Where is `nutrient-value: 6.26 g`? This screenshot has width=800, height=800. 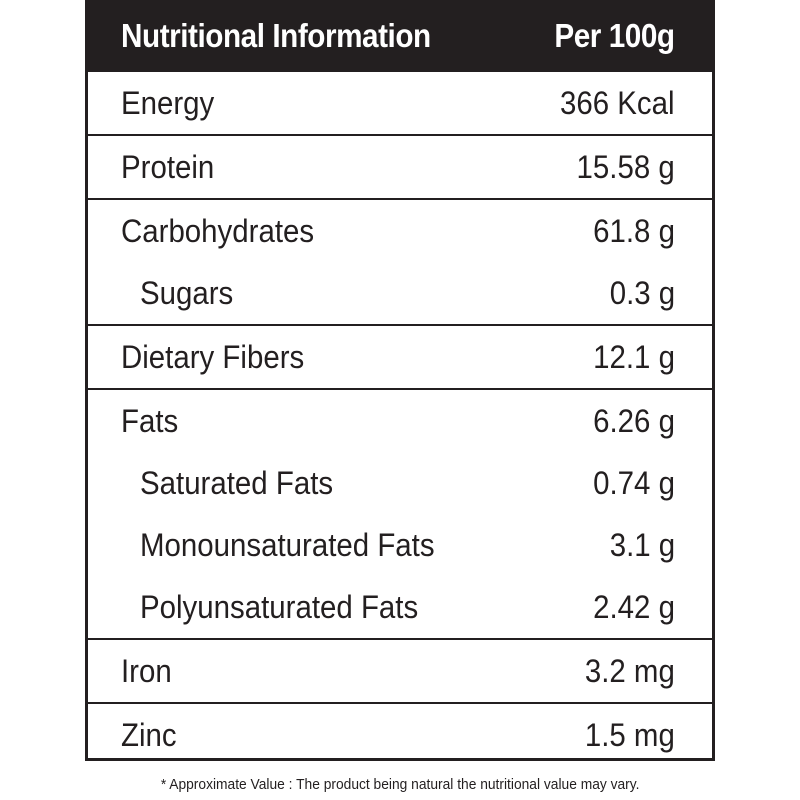 nutrient-value: 6.26 g is located at coordinates (634, 420).